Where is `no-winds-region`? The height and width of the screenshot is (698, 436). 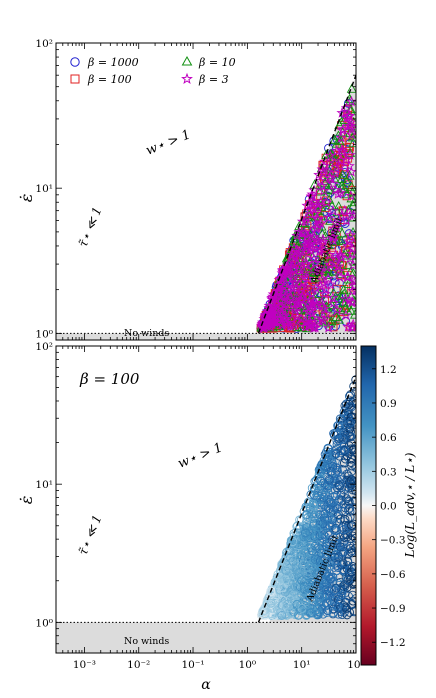 no-winds-region is located at coordinates (206, 637).